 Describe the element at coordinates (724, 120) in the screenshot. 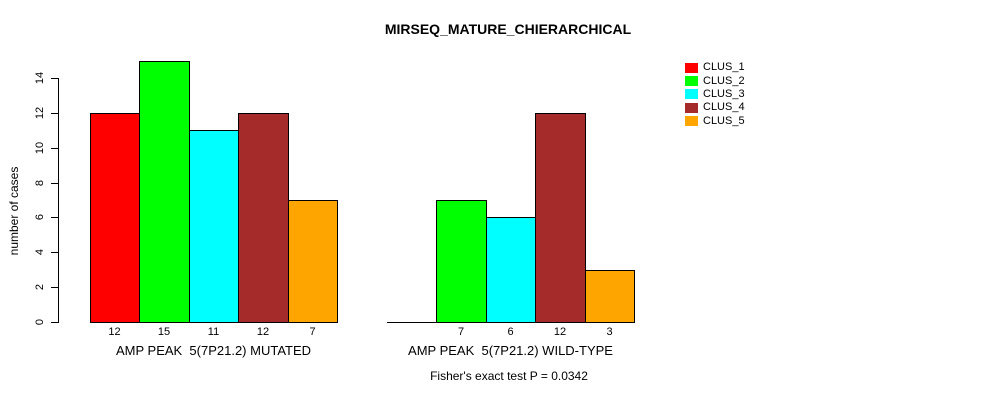

I see `legend-label: CLUS_5` at that location.